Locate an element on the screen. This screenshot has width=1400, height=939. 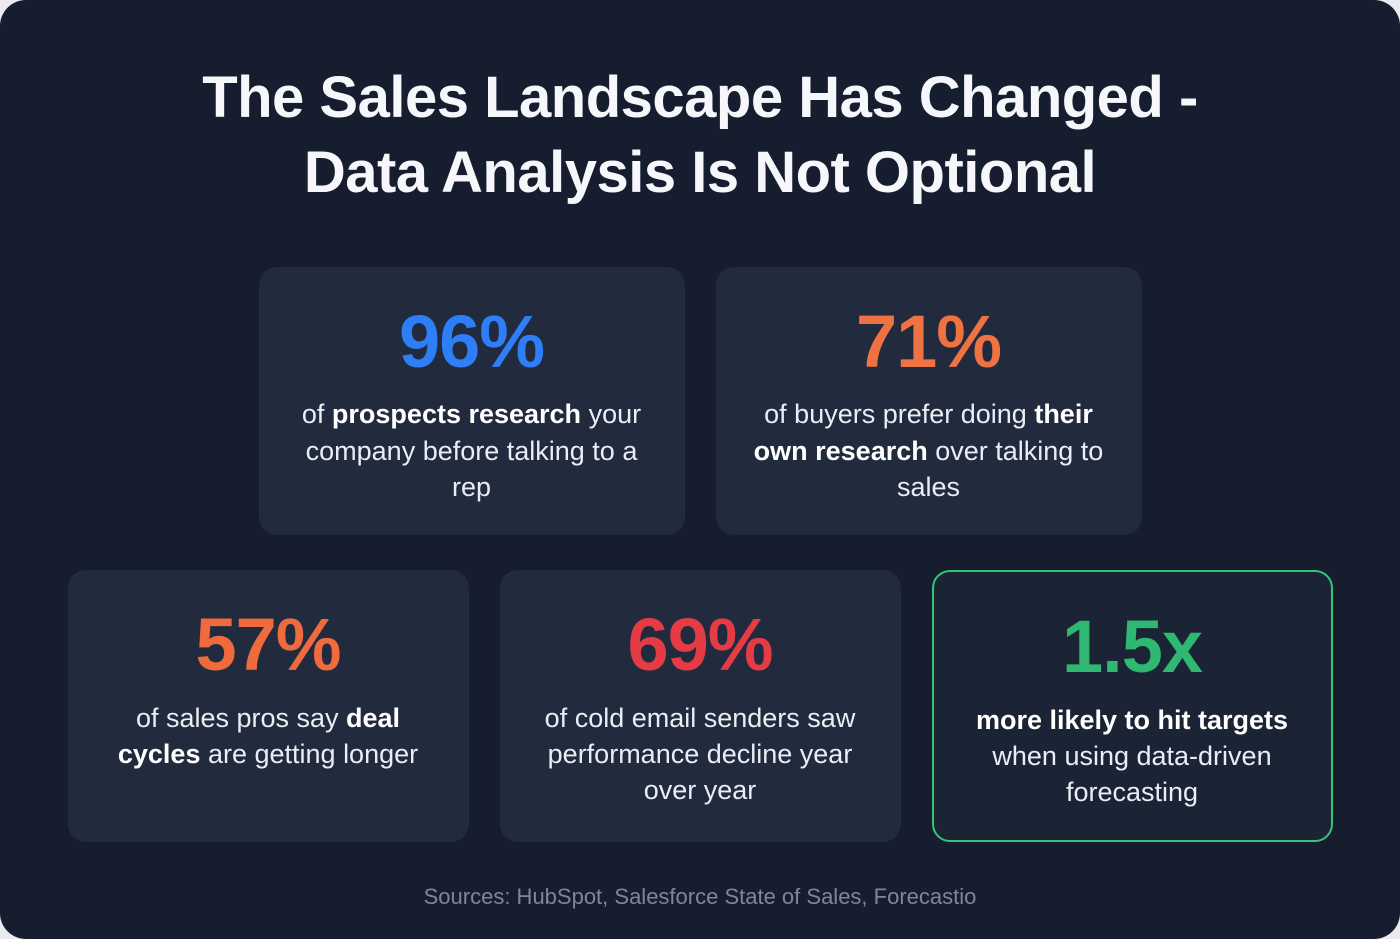
stat-value: 69% is located at coordinates (700, 644).